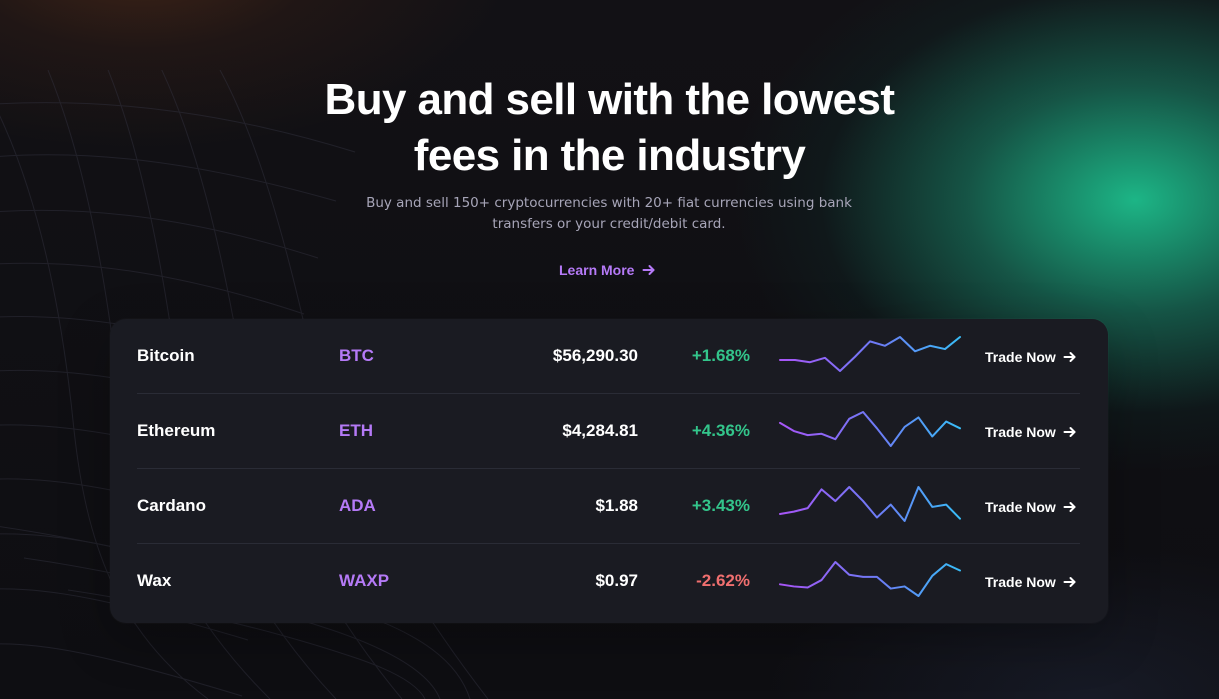 The width and height of the screenshot is (1219, 699). I want to click on price-change: +4.36%, so click(720, 430).